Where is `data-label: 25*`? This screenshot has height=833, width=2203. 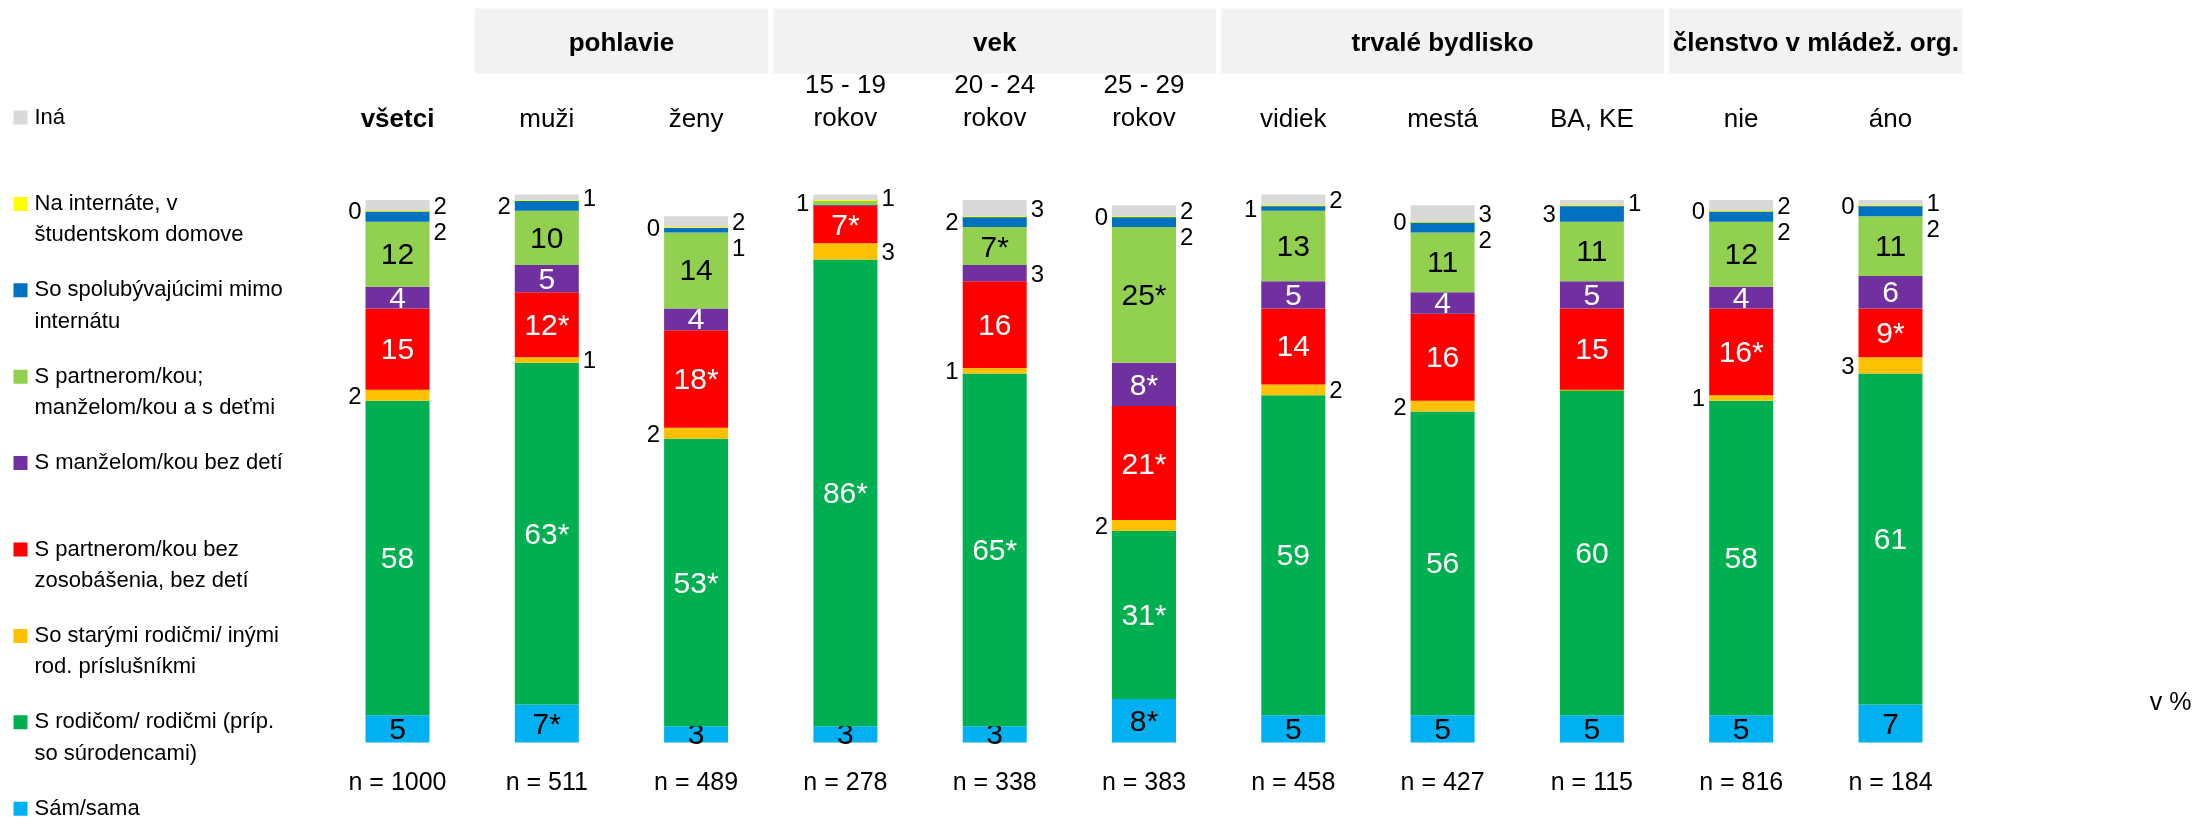 data-label: 25* is located at coordinates (1144, 295).